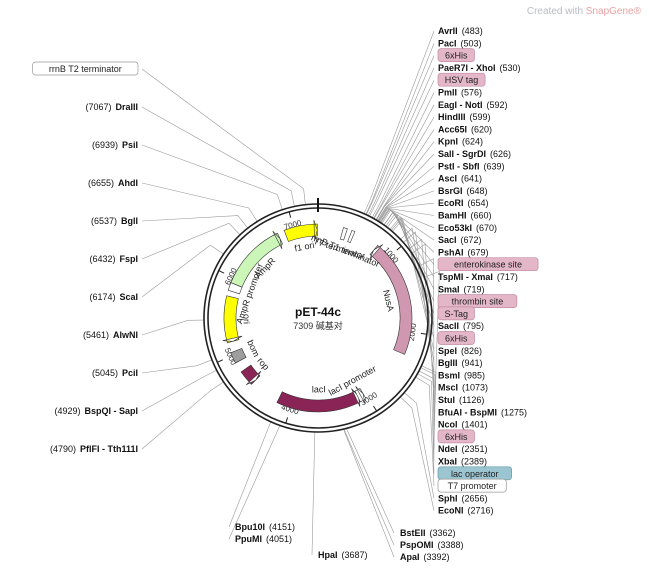 The height and width of the screenshot is (568, 649). What do you see at coordinates (115, 373) in the screenshot?
I see `site-pcii: (5045) PciI` at bounding box center [115, 373].